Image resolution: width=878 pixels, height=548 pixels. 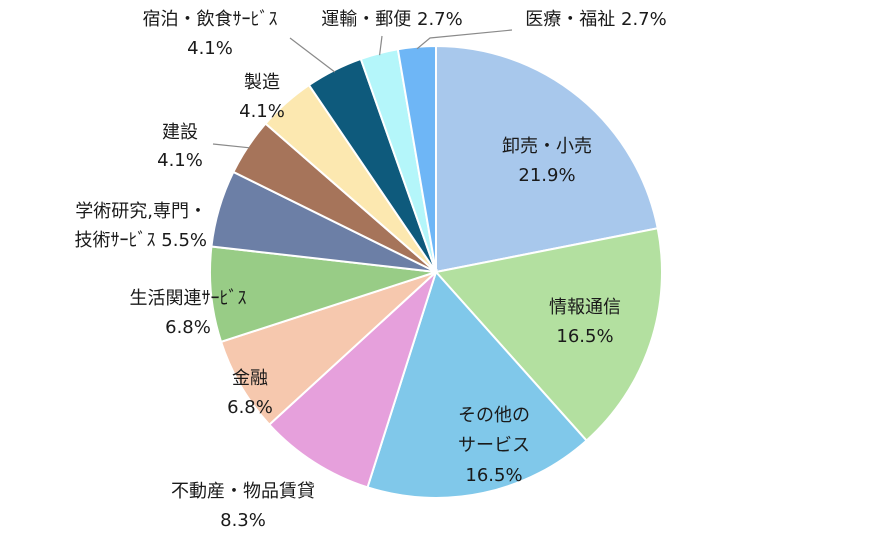 What do you see at coordinates (141, 211) in the screenshot?
I see `label-academic-line1: 学術研究,専門・` at bounding box center [141, 211].